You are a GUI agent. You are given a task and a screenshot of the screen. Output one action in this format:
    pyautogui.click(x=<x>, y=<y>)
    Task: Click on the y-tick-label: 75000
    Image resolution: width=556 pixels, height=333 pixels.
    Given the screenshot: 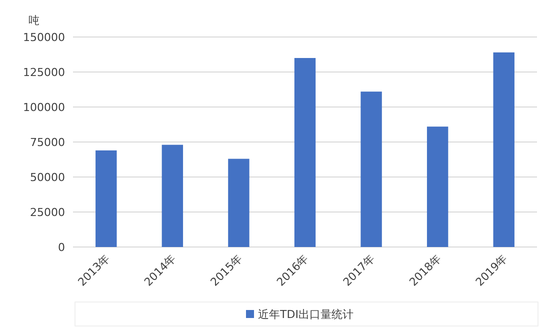 What is the action you would take?
    pyautogui.click(x=47, y=142)
    